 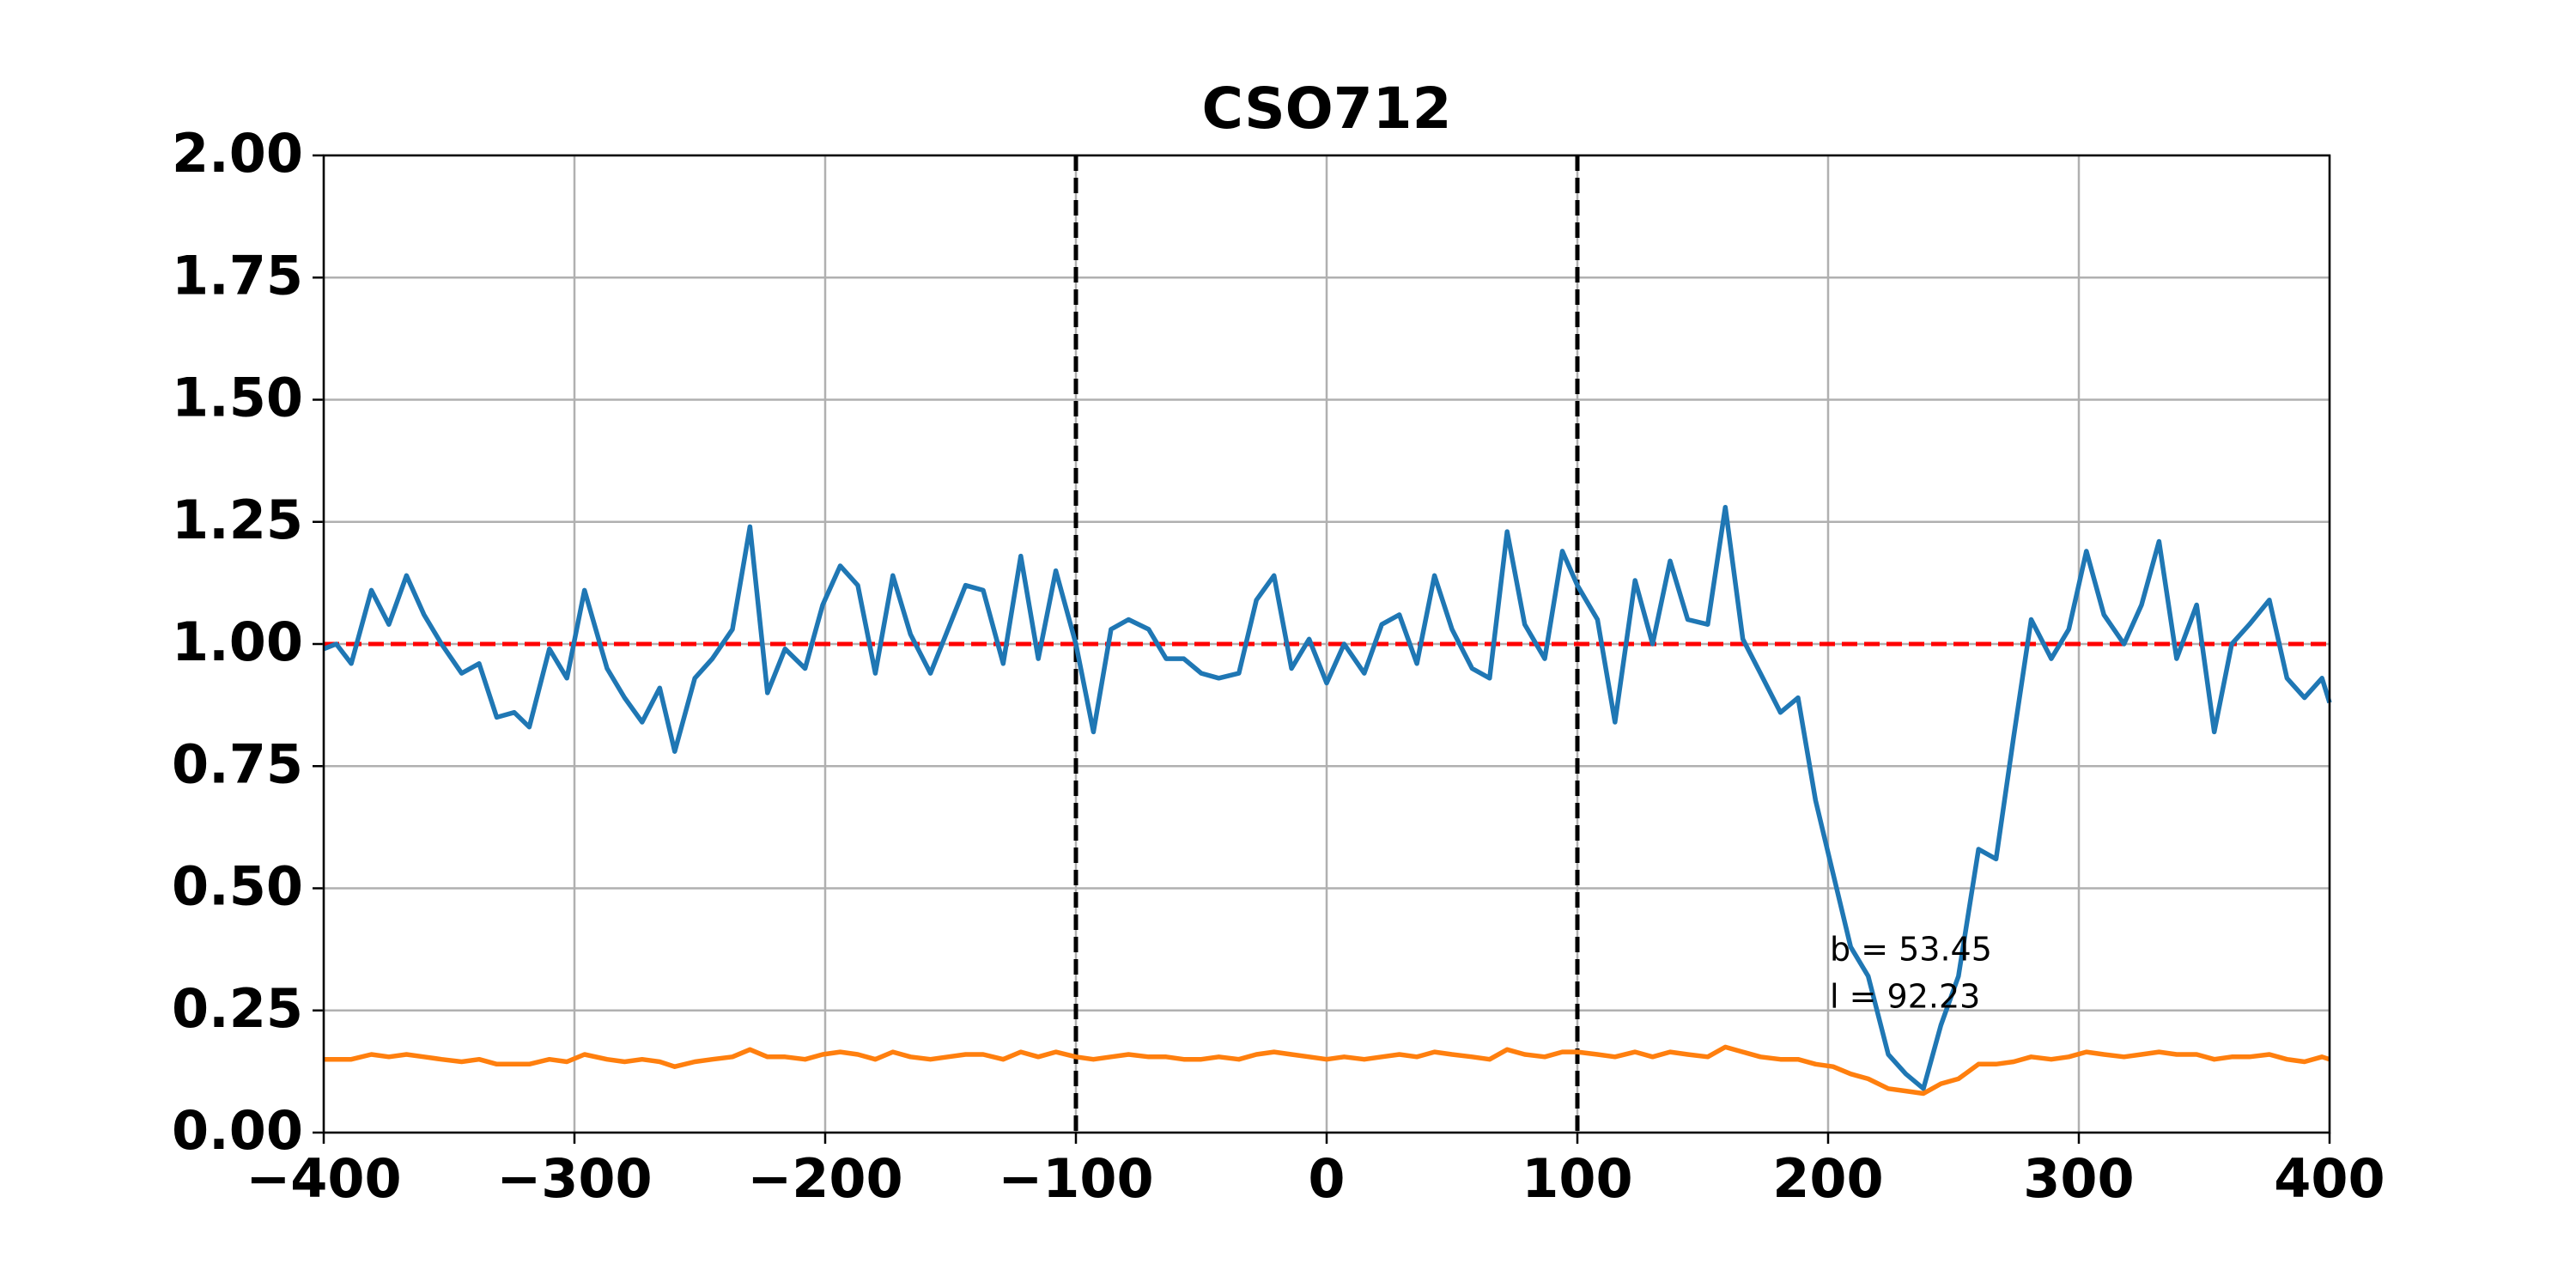 What do you see at coordinates (238, 886) in the screenshot?
I see `y-tick-label: 0.50` at bounding box center [238, 886].